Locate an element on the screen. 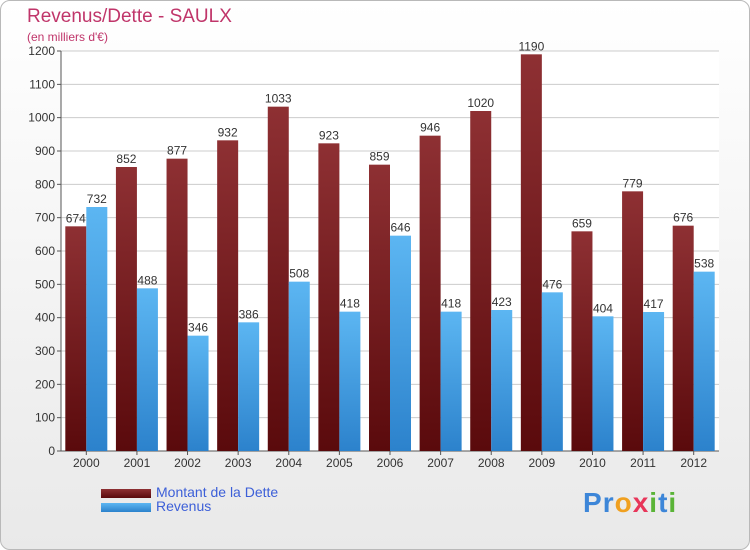 This screenshot has width=750, height=550. data-label-debt: 877 is located at coordinates (177, 151).